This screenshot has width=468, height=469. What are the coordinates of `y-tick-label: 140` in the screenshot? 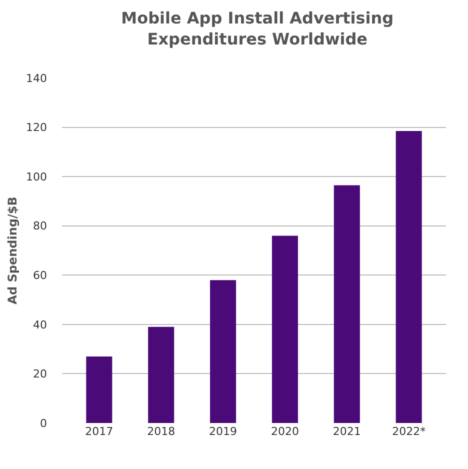 It's located at (36, 78).